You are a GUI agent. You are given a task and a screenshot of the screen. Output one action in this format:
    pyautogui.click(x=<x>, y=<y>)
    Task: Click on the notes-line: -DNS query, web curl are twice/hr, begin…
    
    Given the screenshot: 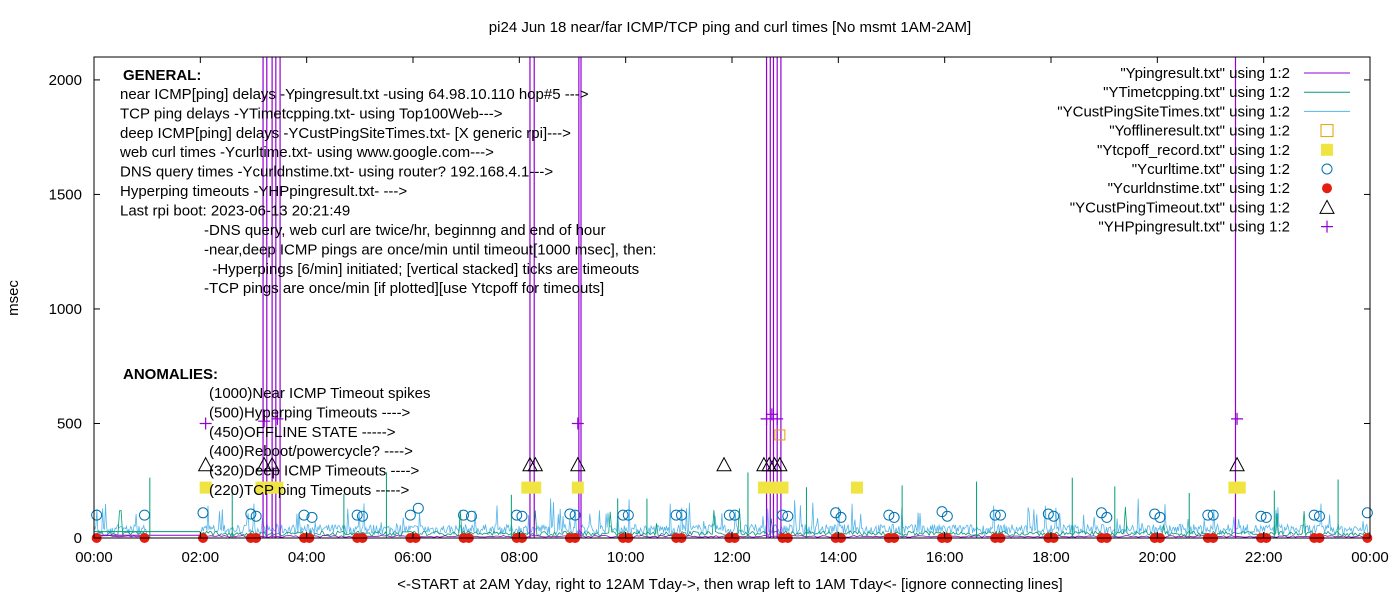 What is the action you would take?
    pyautogui.click(x=405, y=230)
    